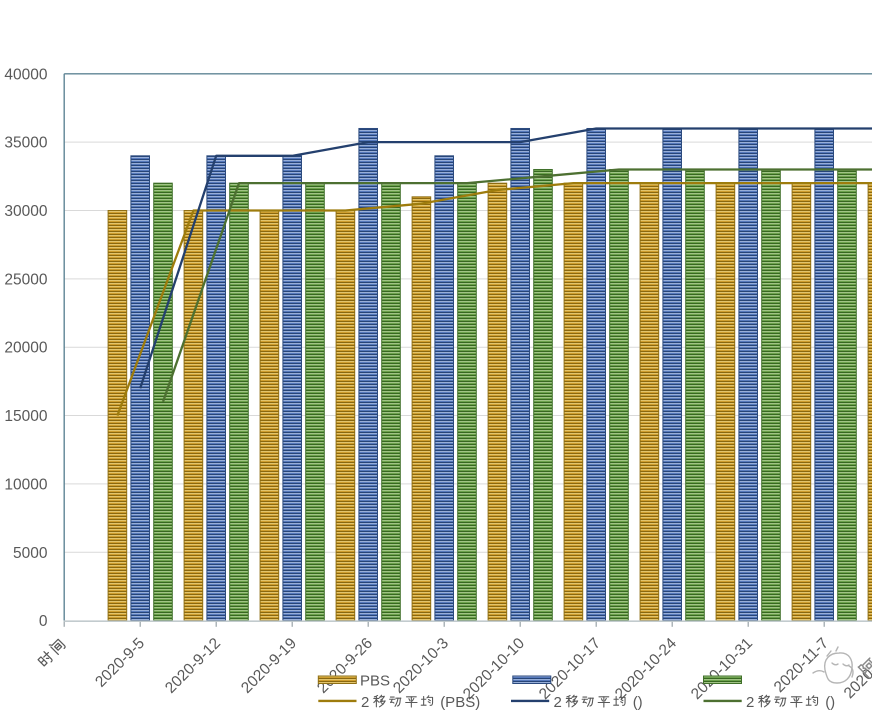 The width and height of the screenshot is (872, 714). I want to click on svg-text: 5000, so click(30, 553).